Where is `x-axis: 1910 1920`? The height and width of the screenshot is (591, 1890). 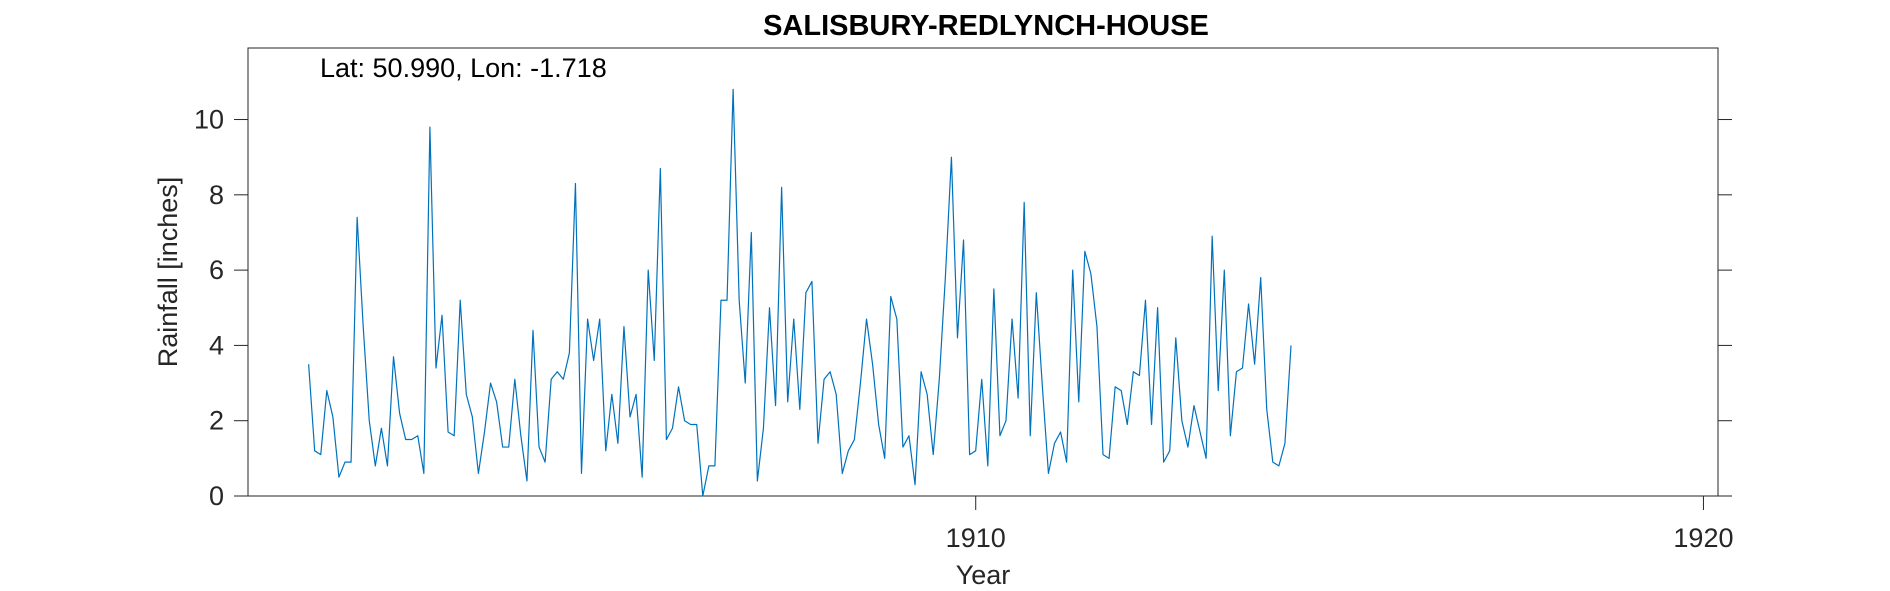 x-axis: 1910 1920 is located at coordinates (1339, 524).